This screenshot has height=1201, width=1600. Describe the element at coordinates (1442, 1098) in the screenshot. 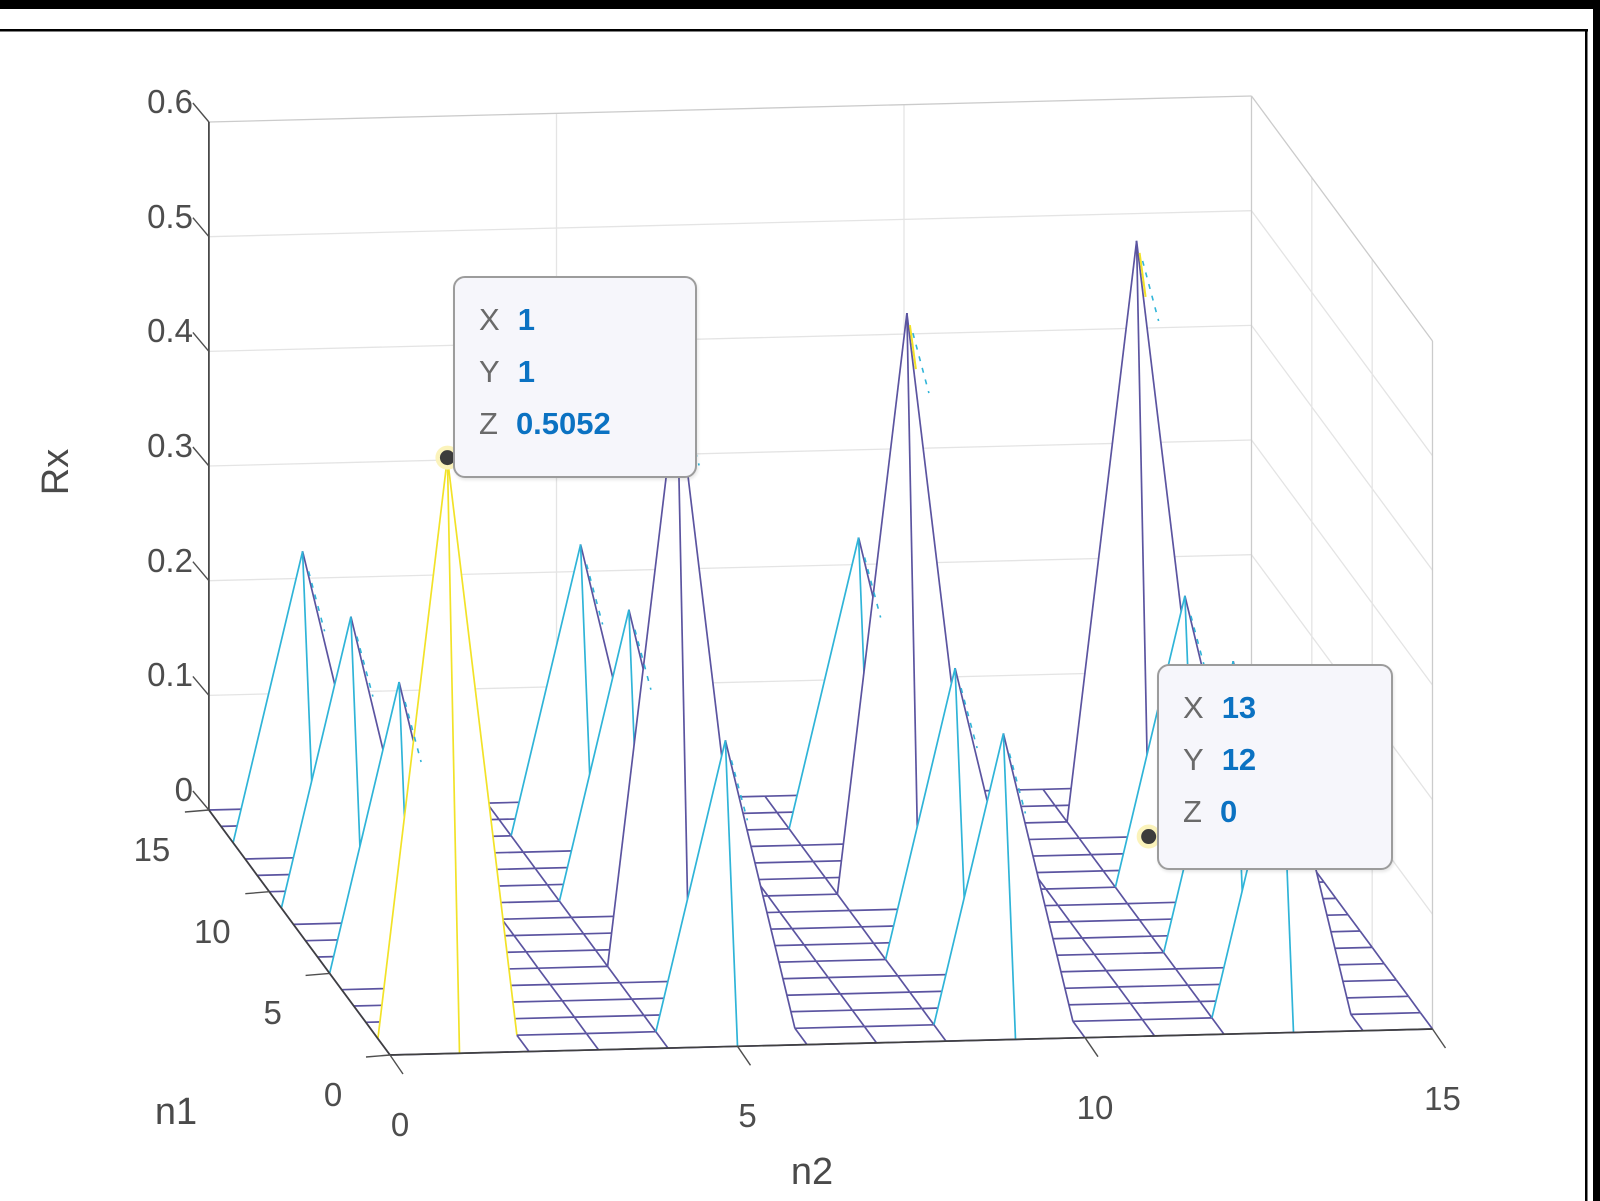

I see `x-tick-label: 15` at that location.